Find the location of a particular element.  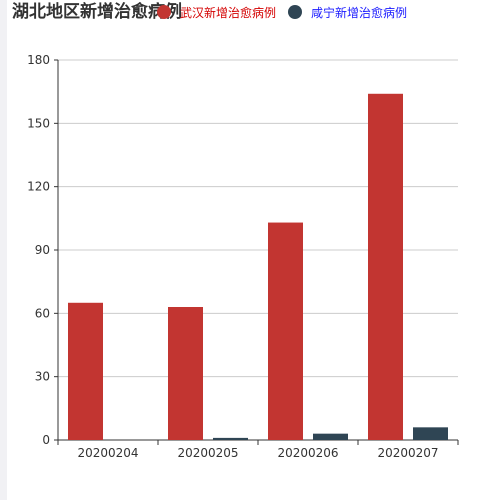

y-tick-label: 60 is located at coordinates (42, 313).